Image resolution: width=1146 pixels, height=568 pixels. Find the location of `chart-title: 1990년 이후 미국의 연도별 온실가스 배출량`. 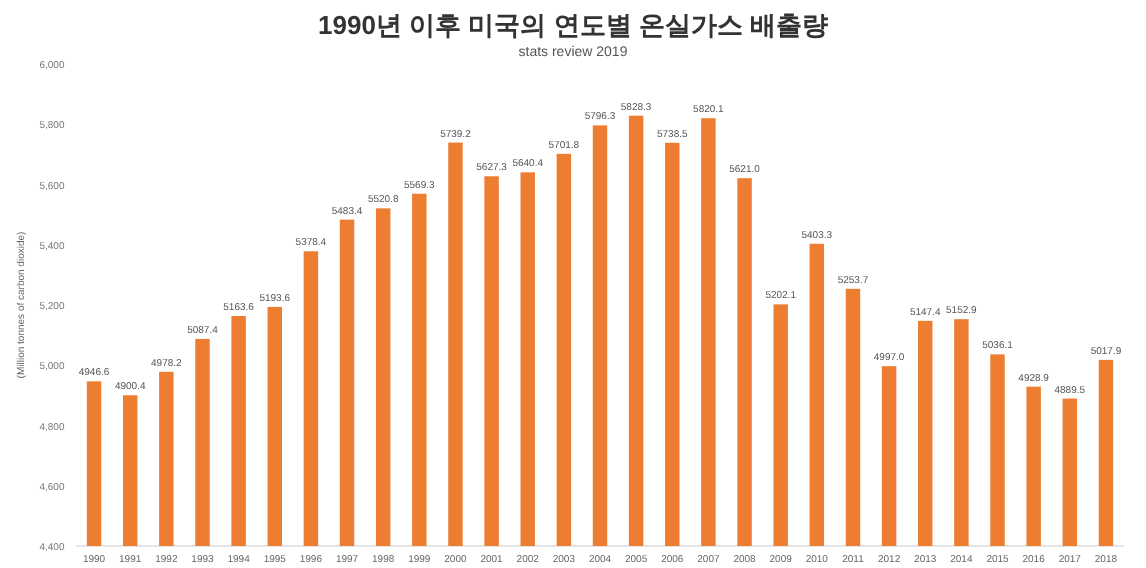

chart-title: 1990년 이후 미국의 연도별 온실가스 배출량 is located at coordinates (573, 25).